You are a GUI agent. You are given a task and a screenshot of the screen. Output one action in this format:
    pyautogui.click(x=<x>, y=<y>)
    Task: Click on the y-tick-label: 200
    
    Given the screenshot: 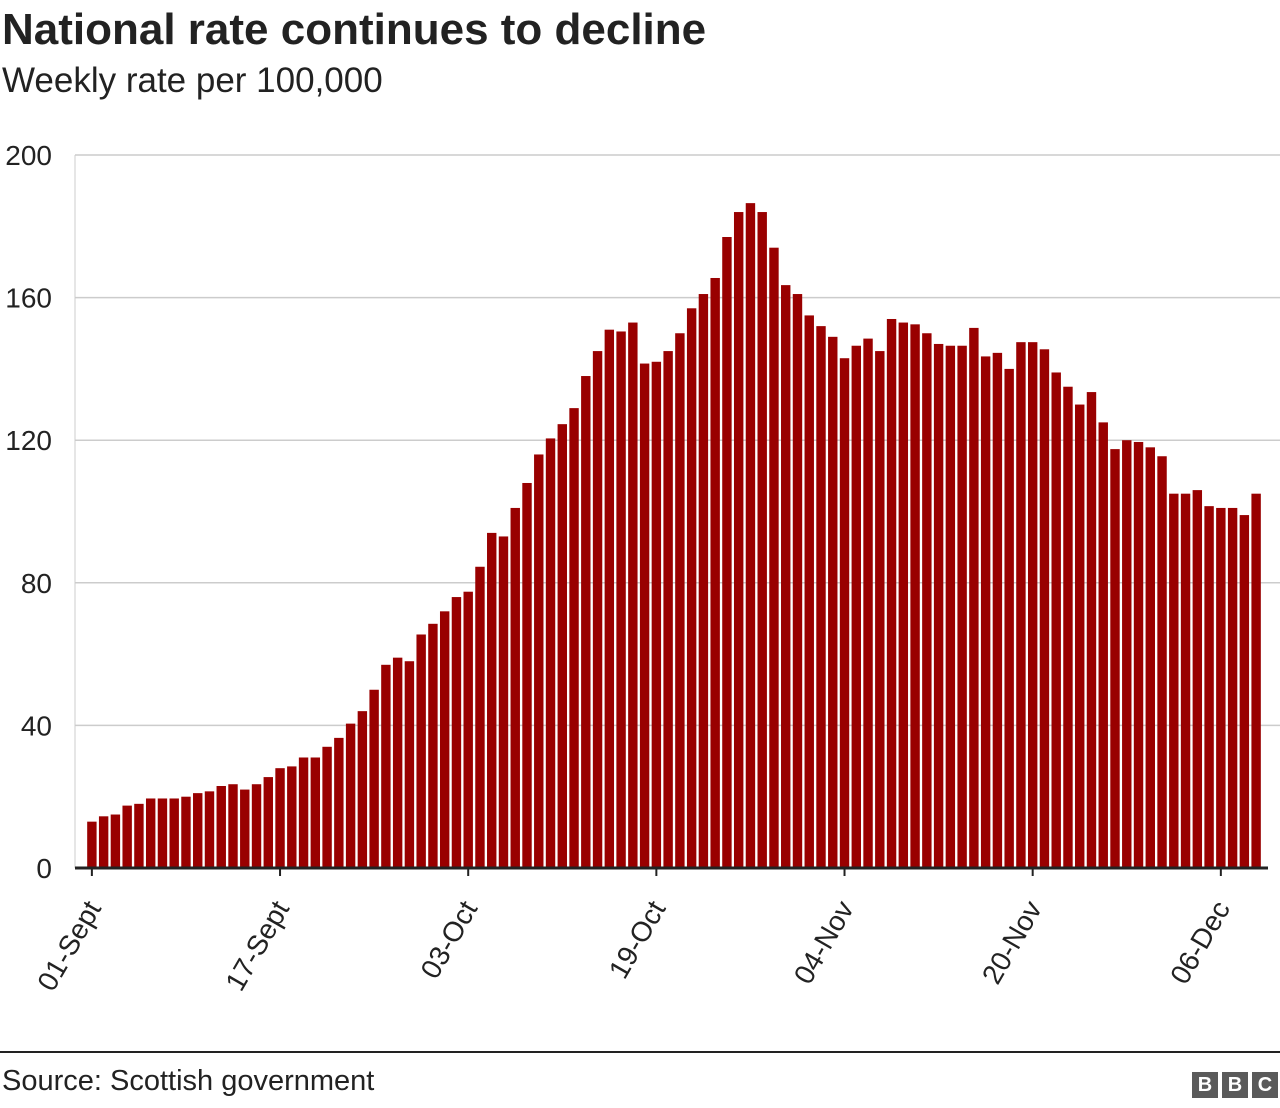 What is the action you would take?
    pyautogui.click(x=28, y=155)
    